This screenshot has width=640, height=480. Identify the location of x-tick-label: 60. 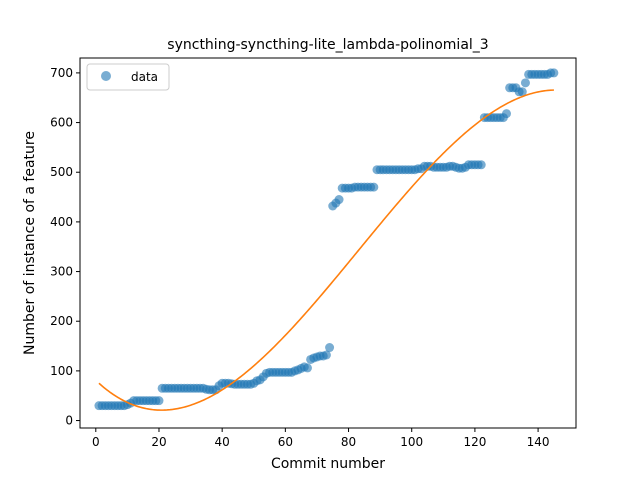
(285, 442).